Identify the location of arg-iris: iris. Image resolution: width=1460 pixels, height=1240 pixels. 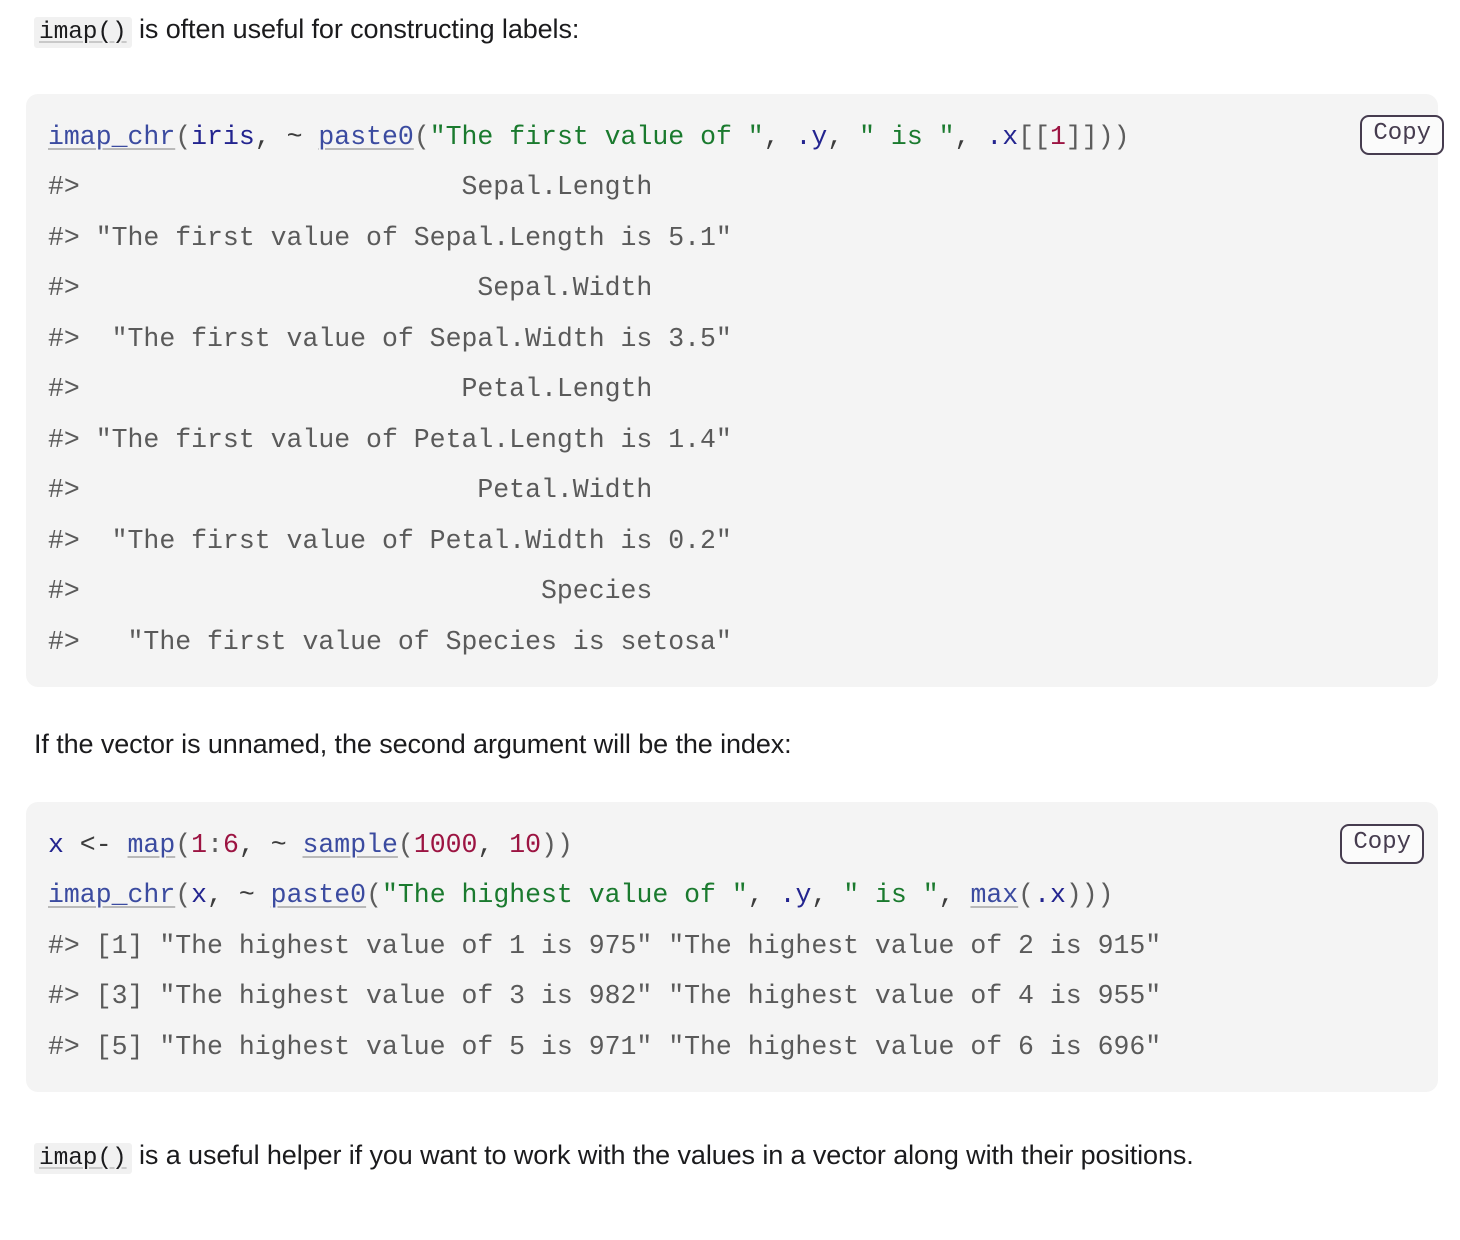
(223, 137).